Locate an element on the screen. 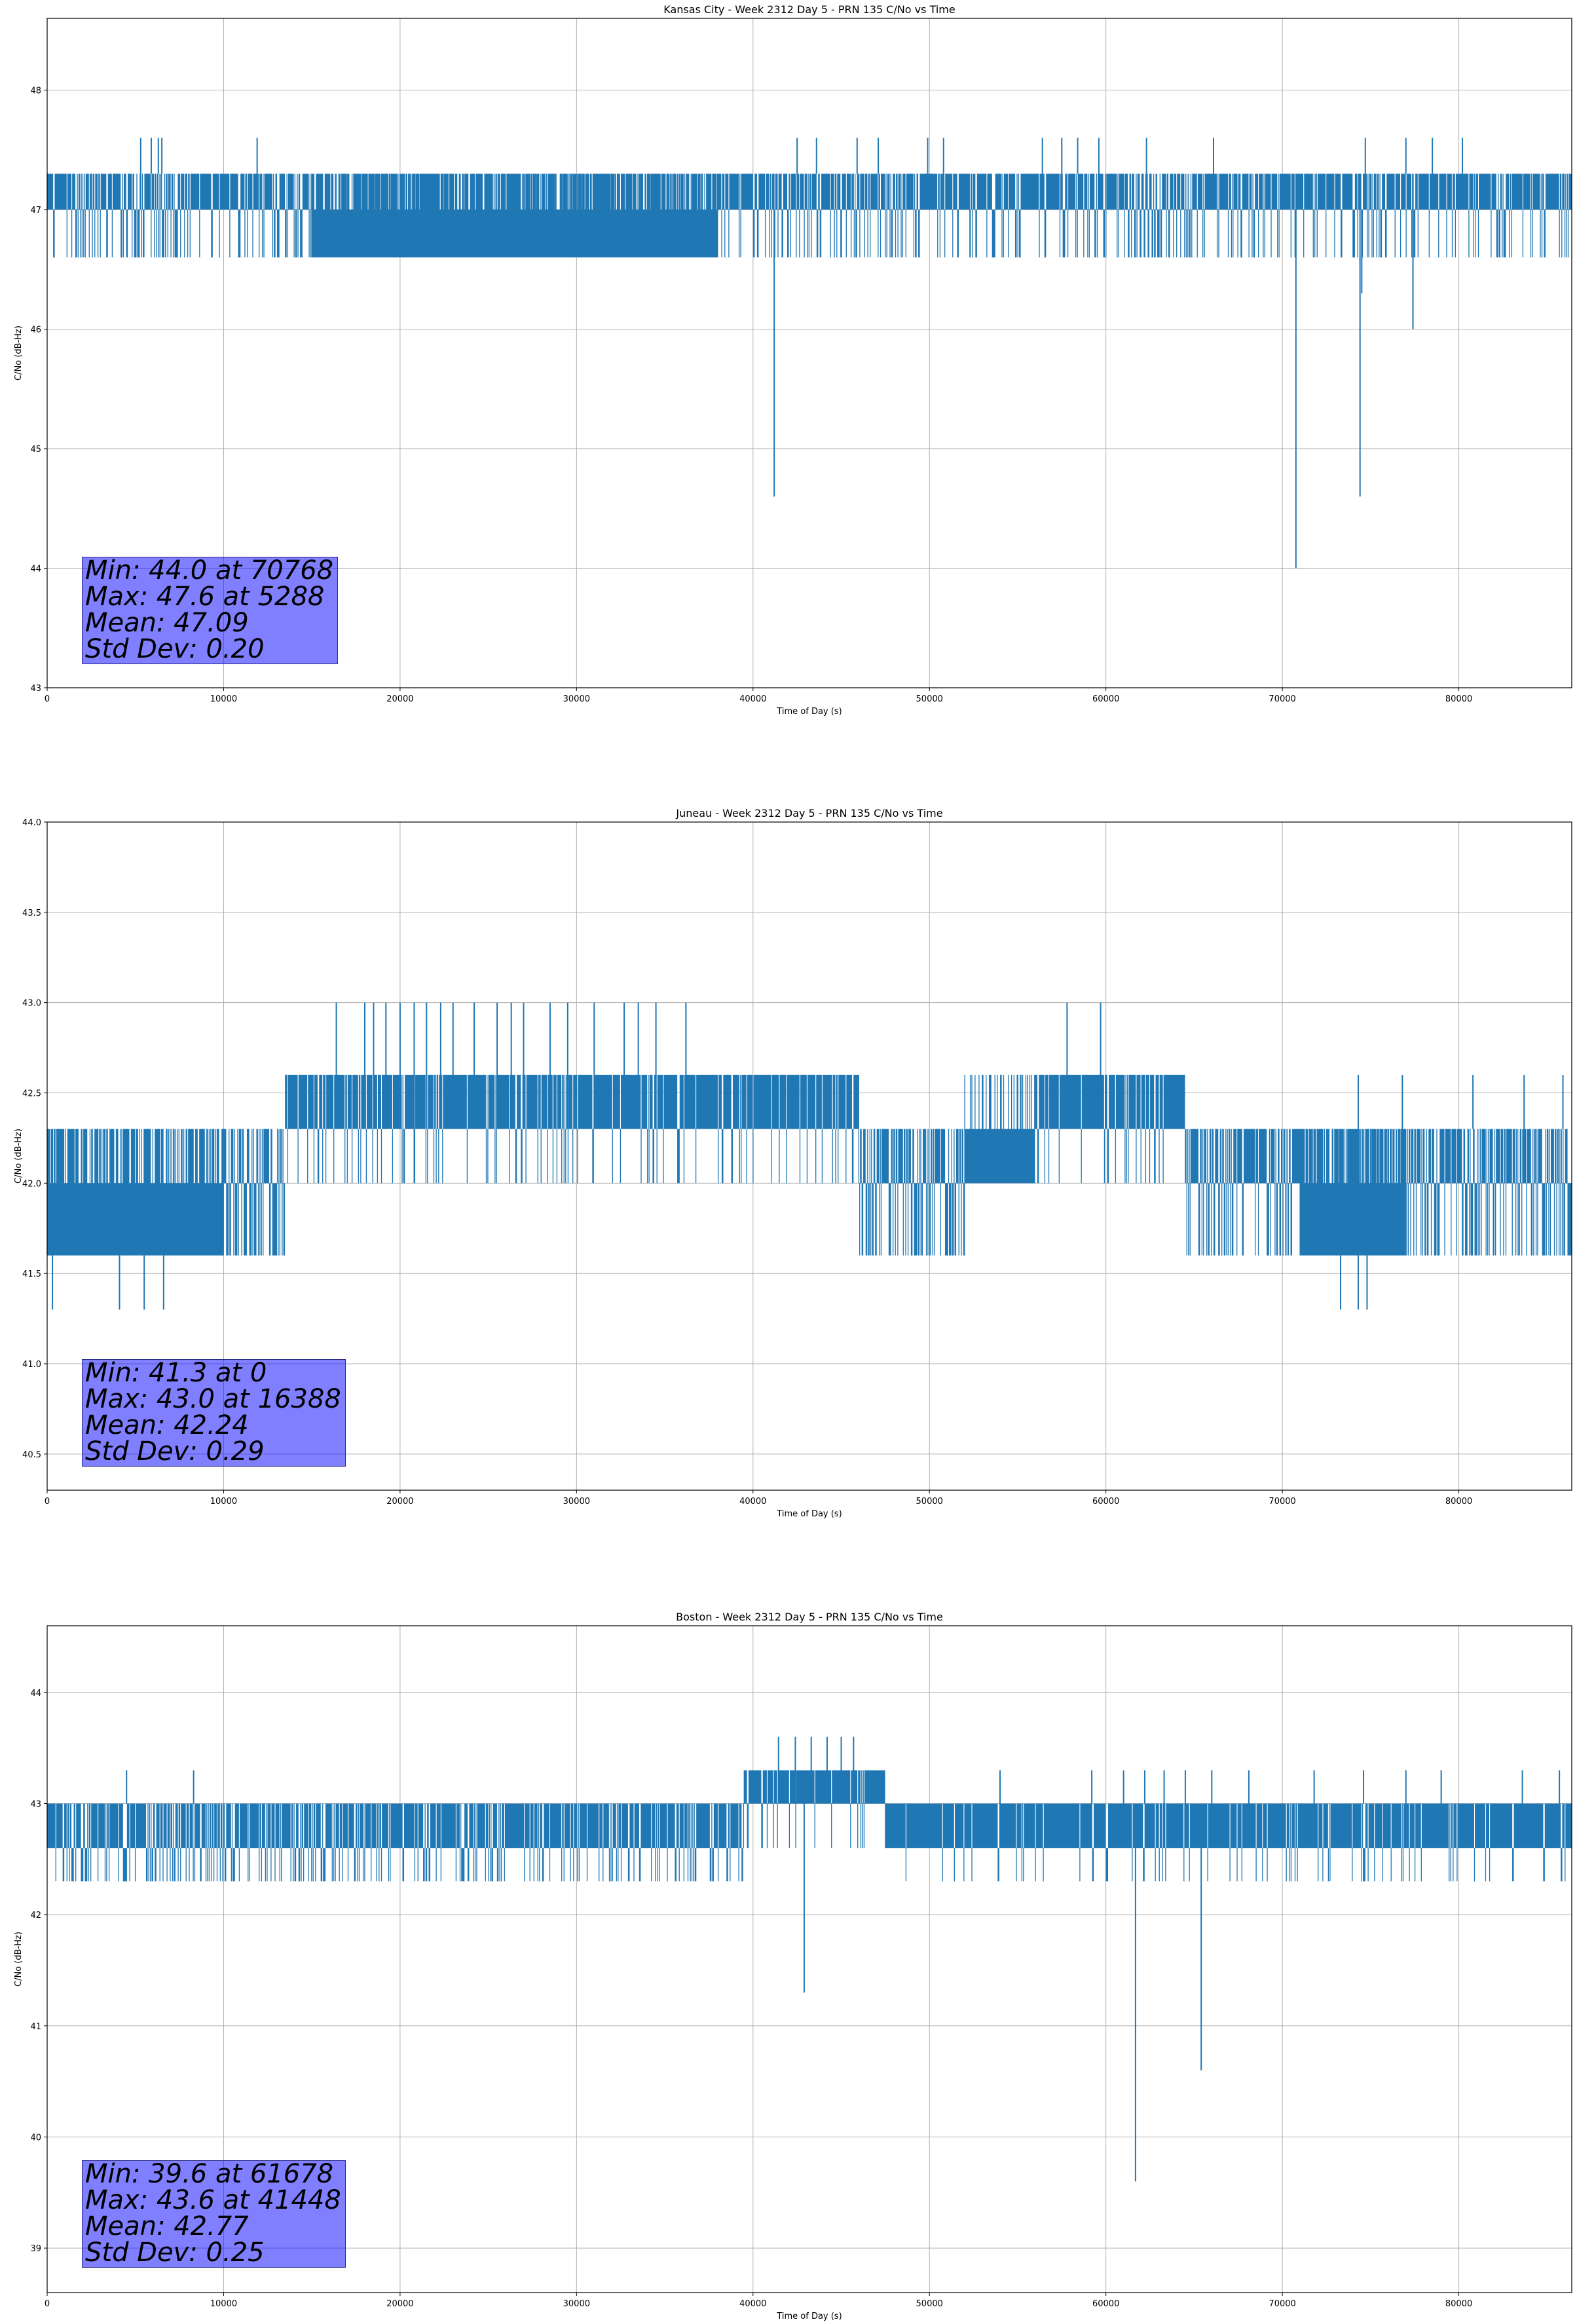  y-tick-label: 44.0 is located at coordinates (31, 823).